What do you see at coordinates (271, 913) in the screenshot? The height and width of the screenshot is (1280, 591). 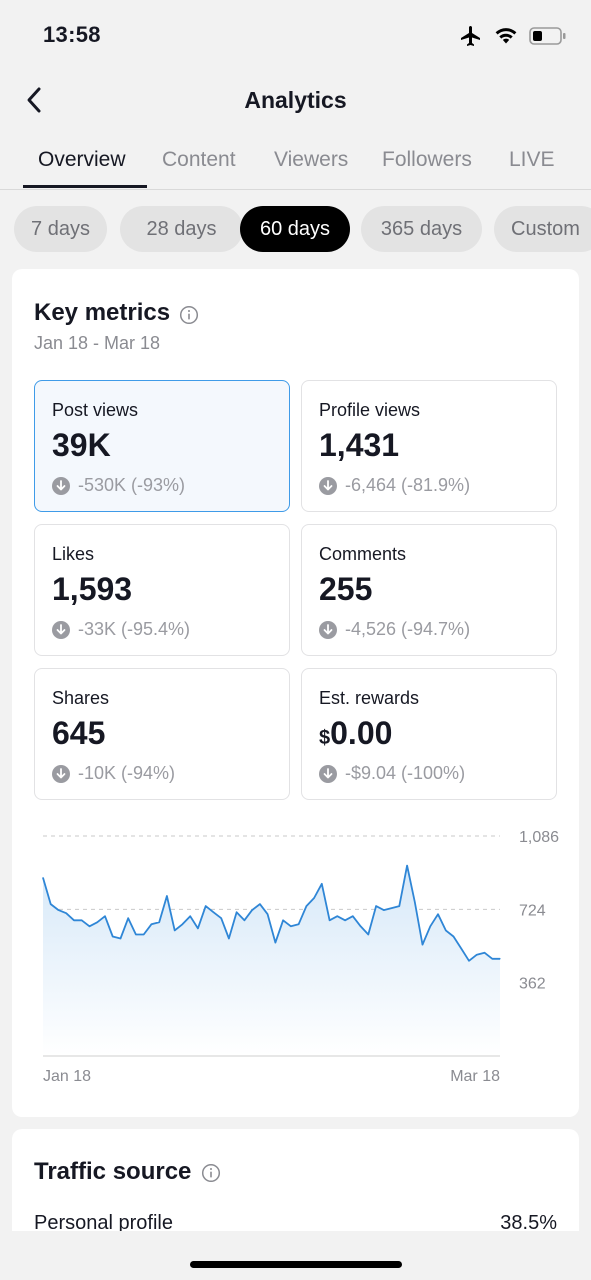 I see `chart-series-line` at bounding box center [271, 913].